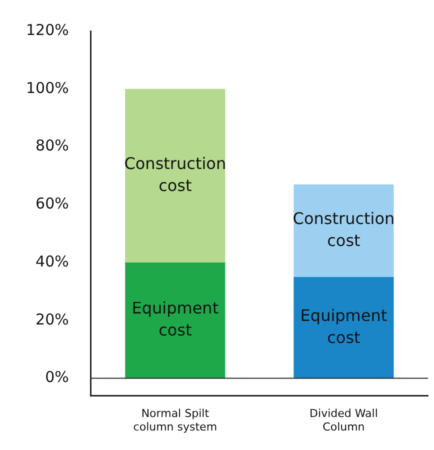 This screenshot has width=434, height=450. I want to click on text: Construction cost, so click(343, 229).